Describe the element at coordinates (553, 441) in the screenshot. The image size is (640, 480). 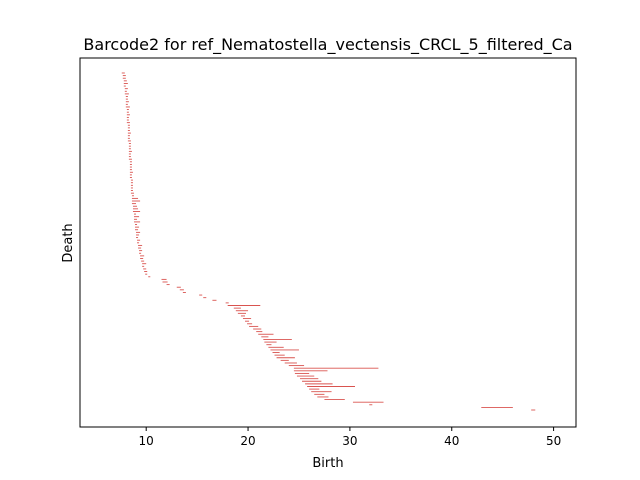
I see `x-tick-label: 50` at that location.